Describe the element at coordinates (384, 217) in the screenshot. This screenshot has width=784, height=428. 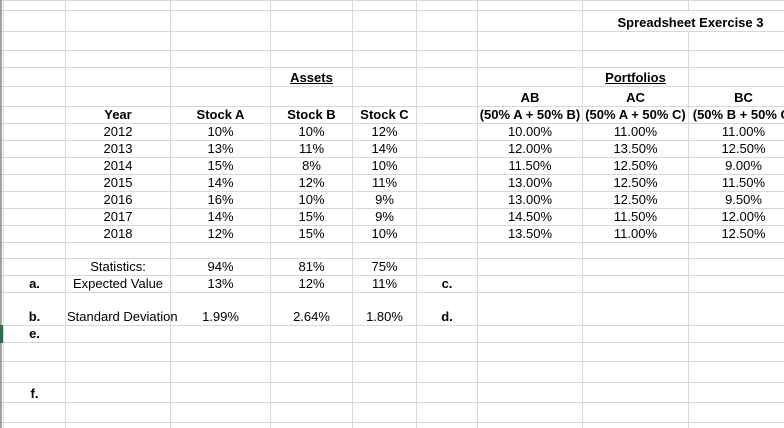
I see `stock-c-value-cell: 9%` at that location.